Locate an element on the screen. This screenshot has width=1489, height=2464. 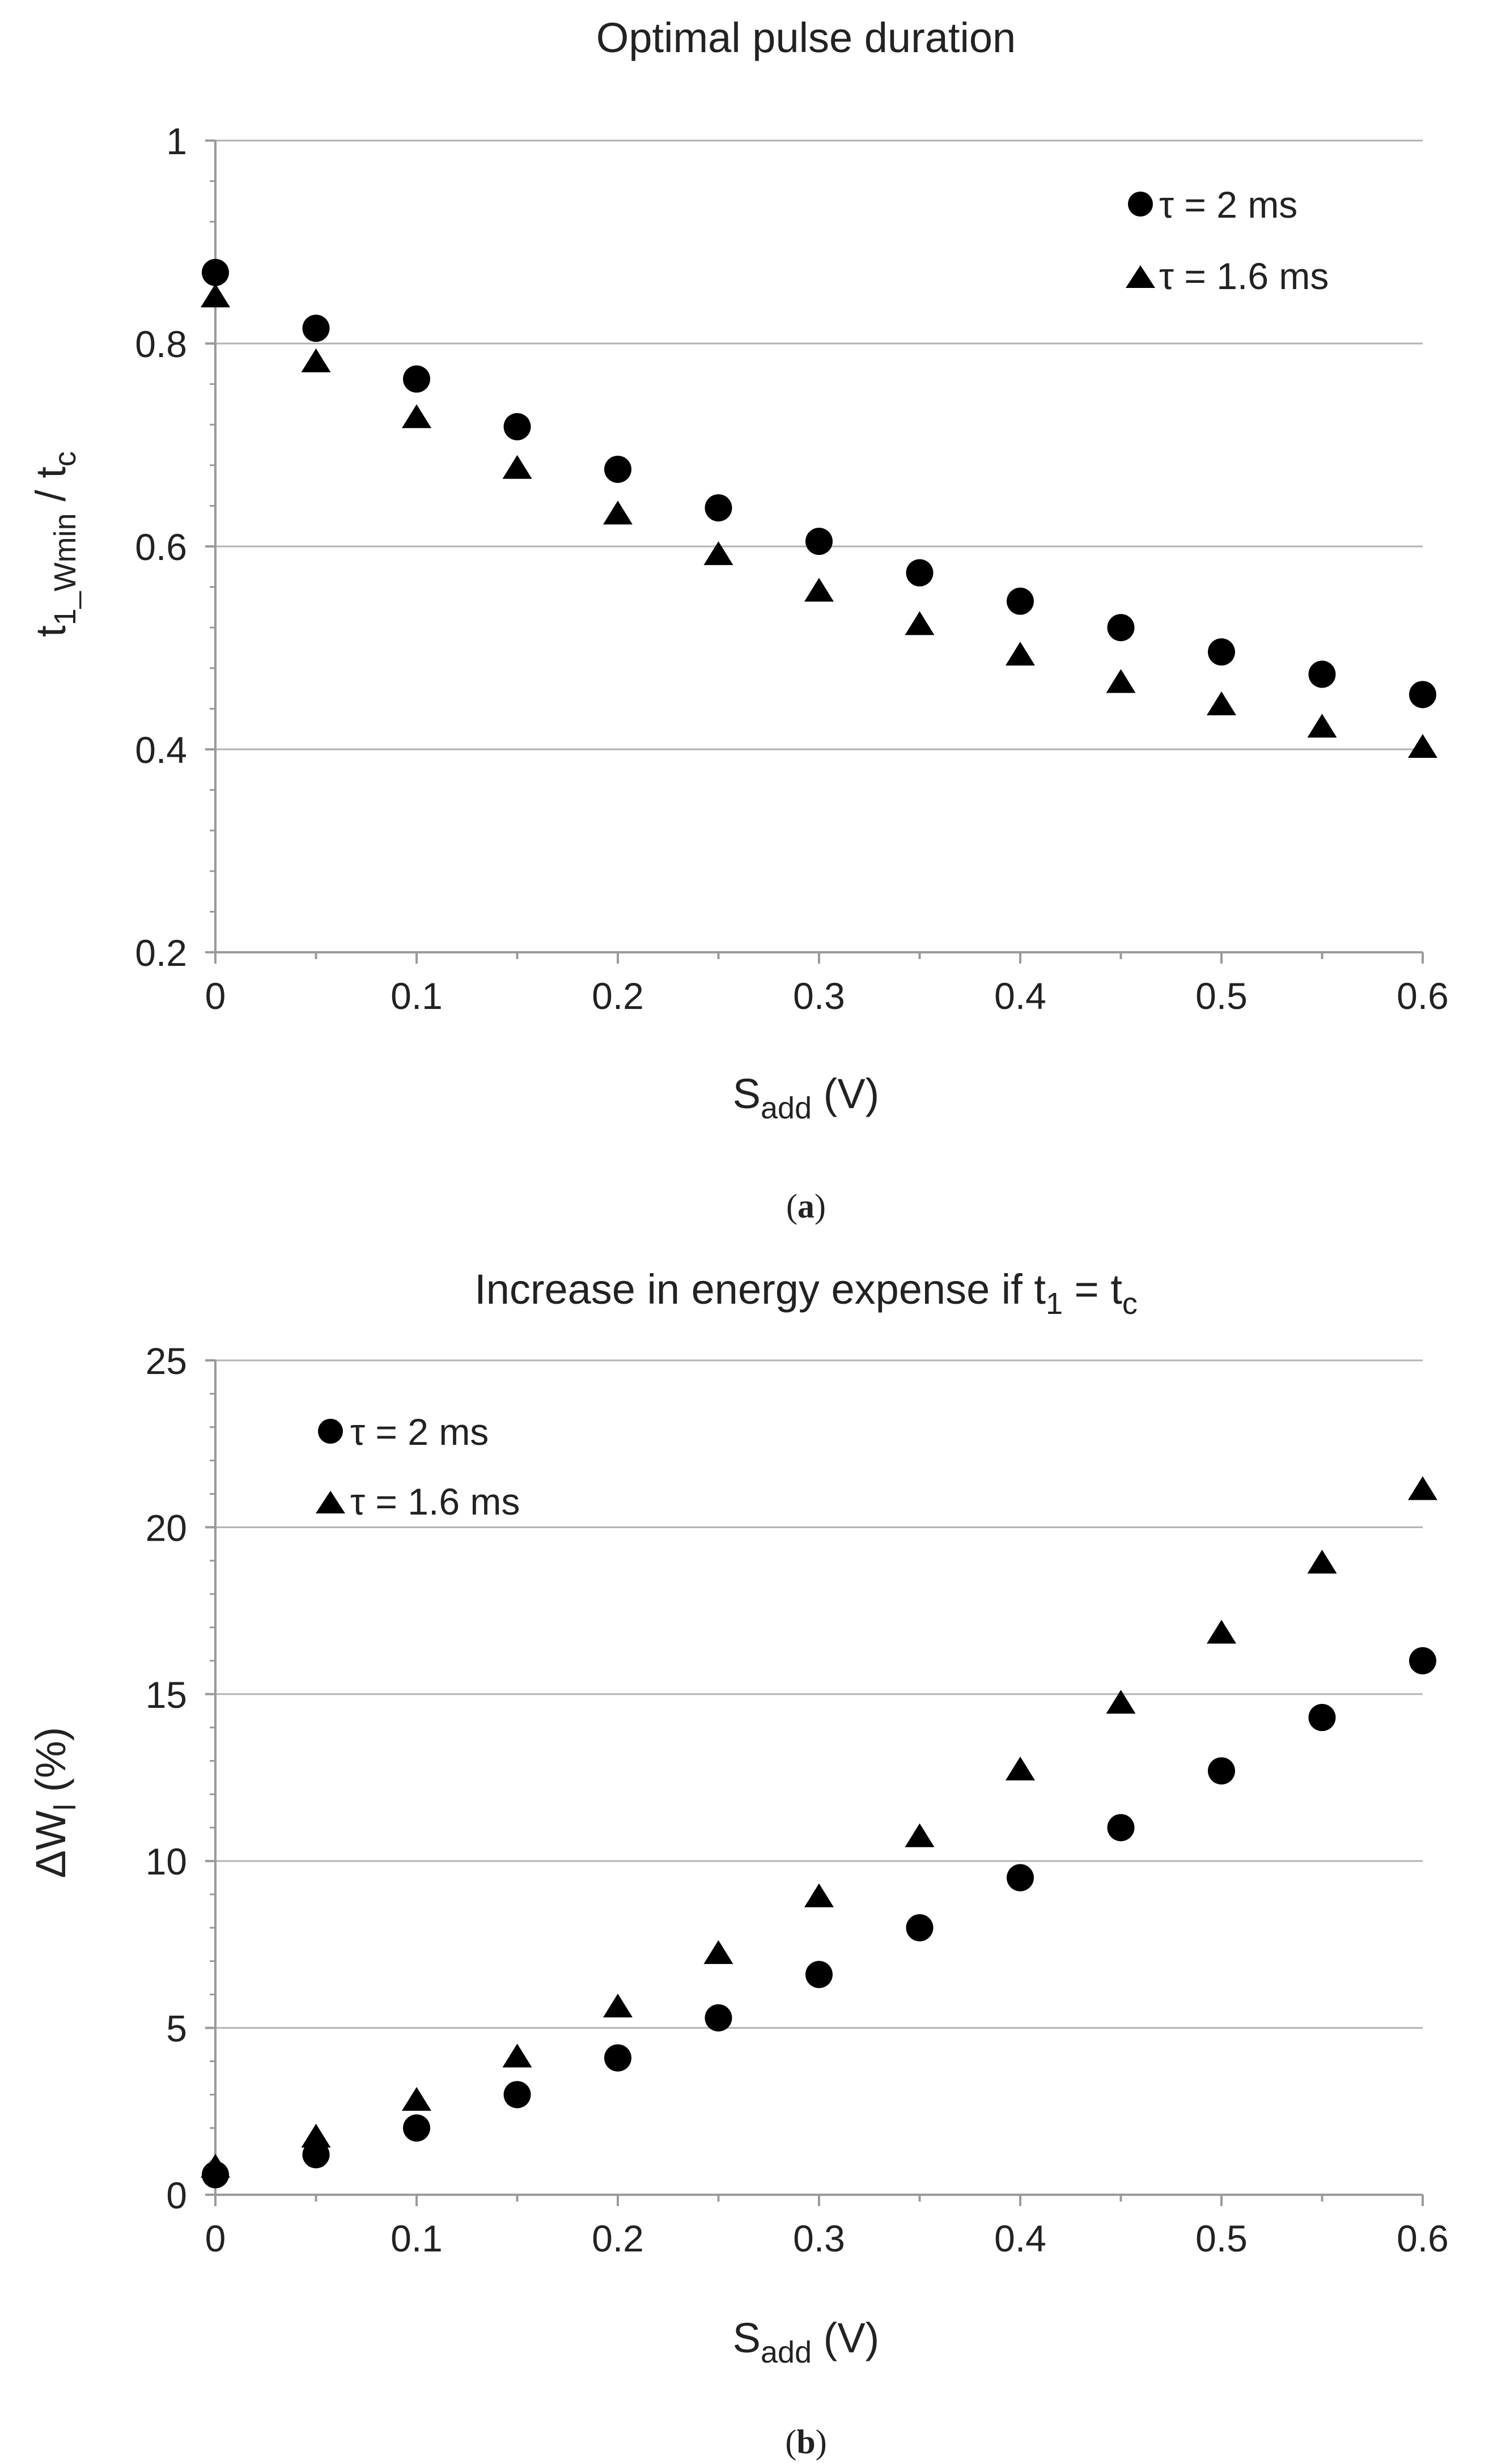
legend: τ = 2 ms τ = 1.6 ms is located at coordinates (418, 1466).